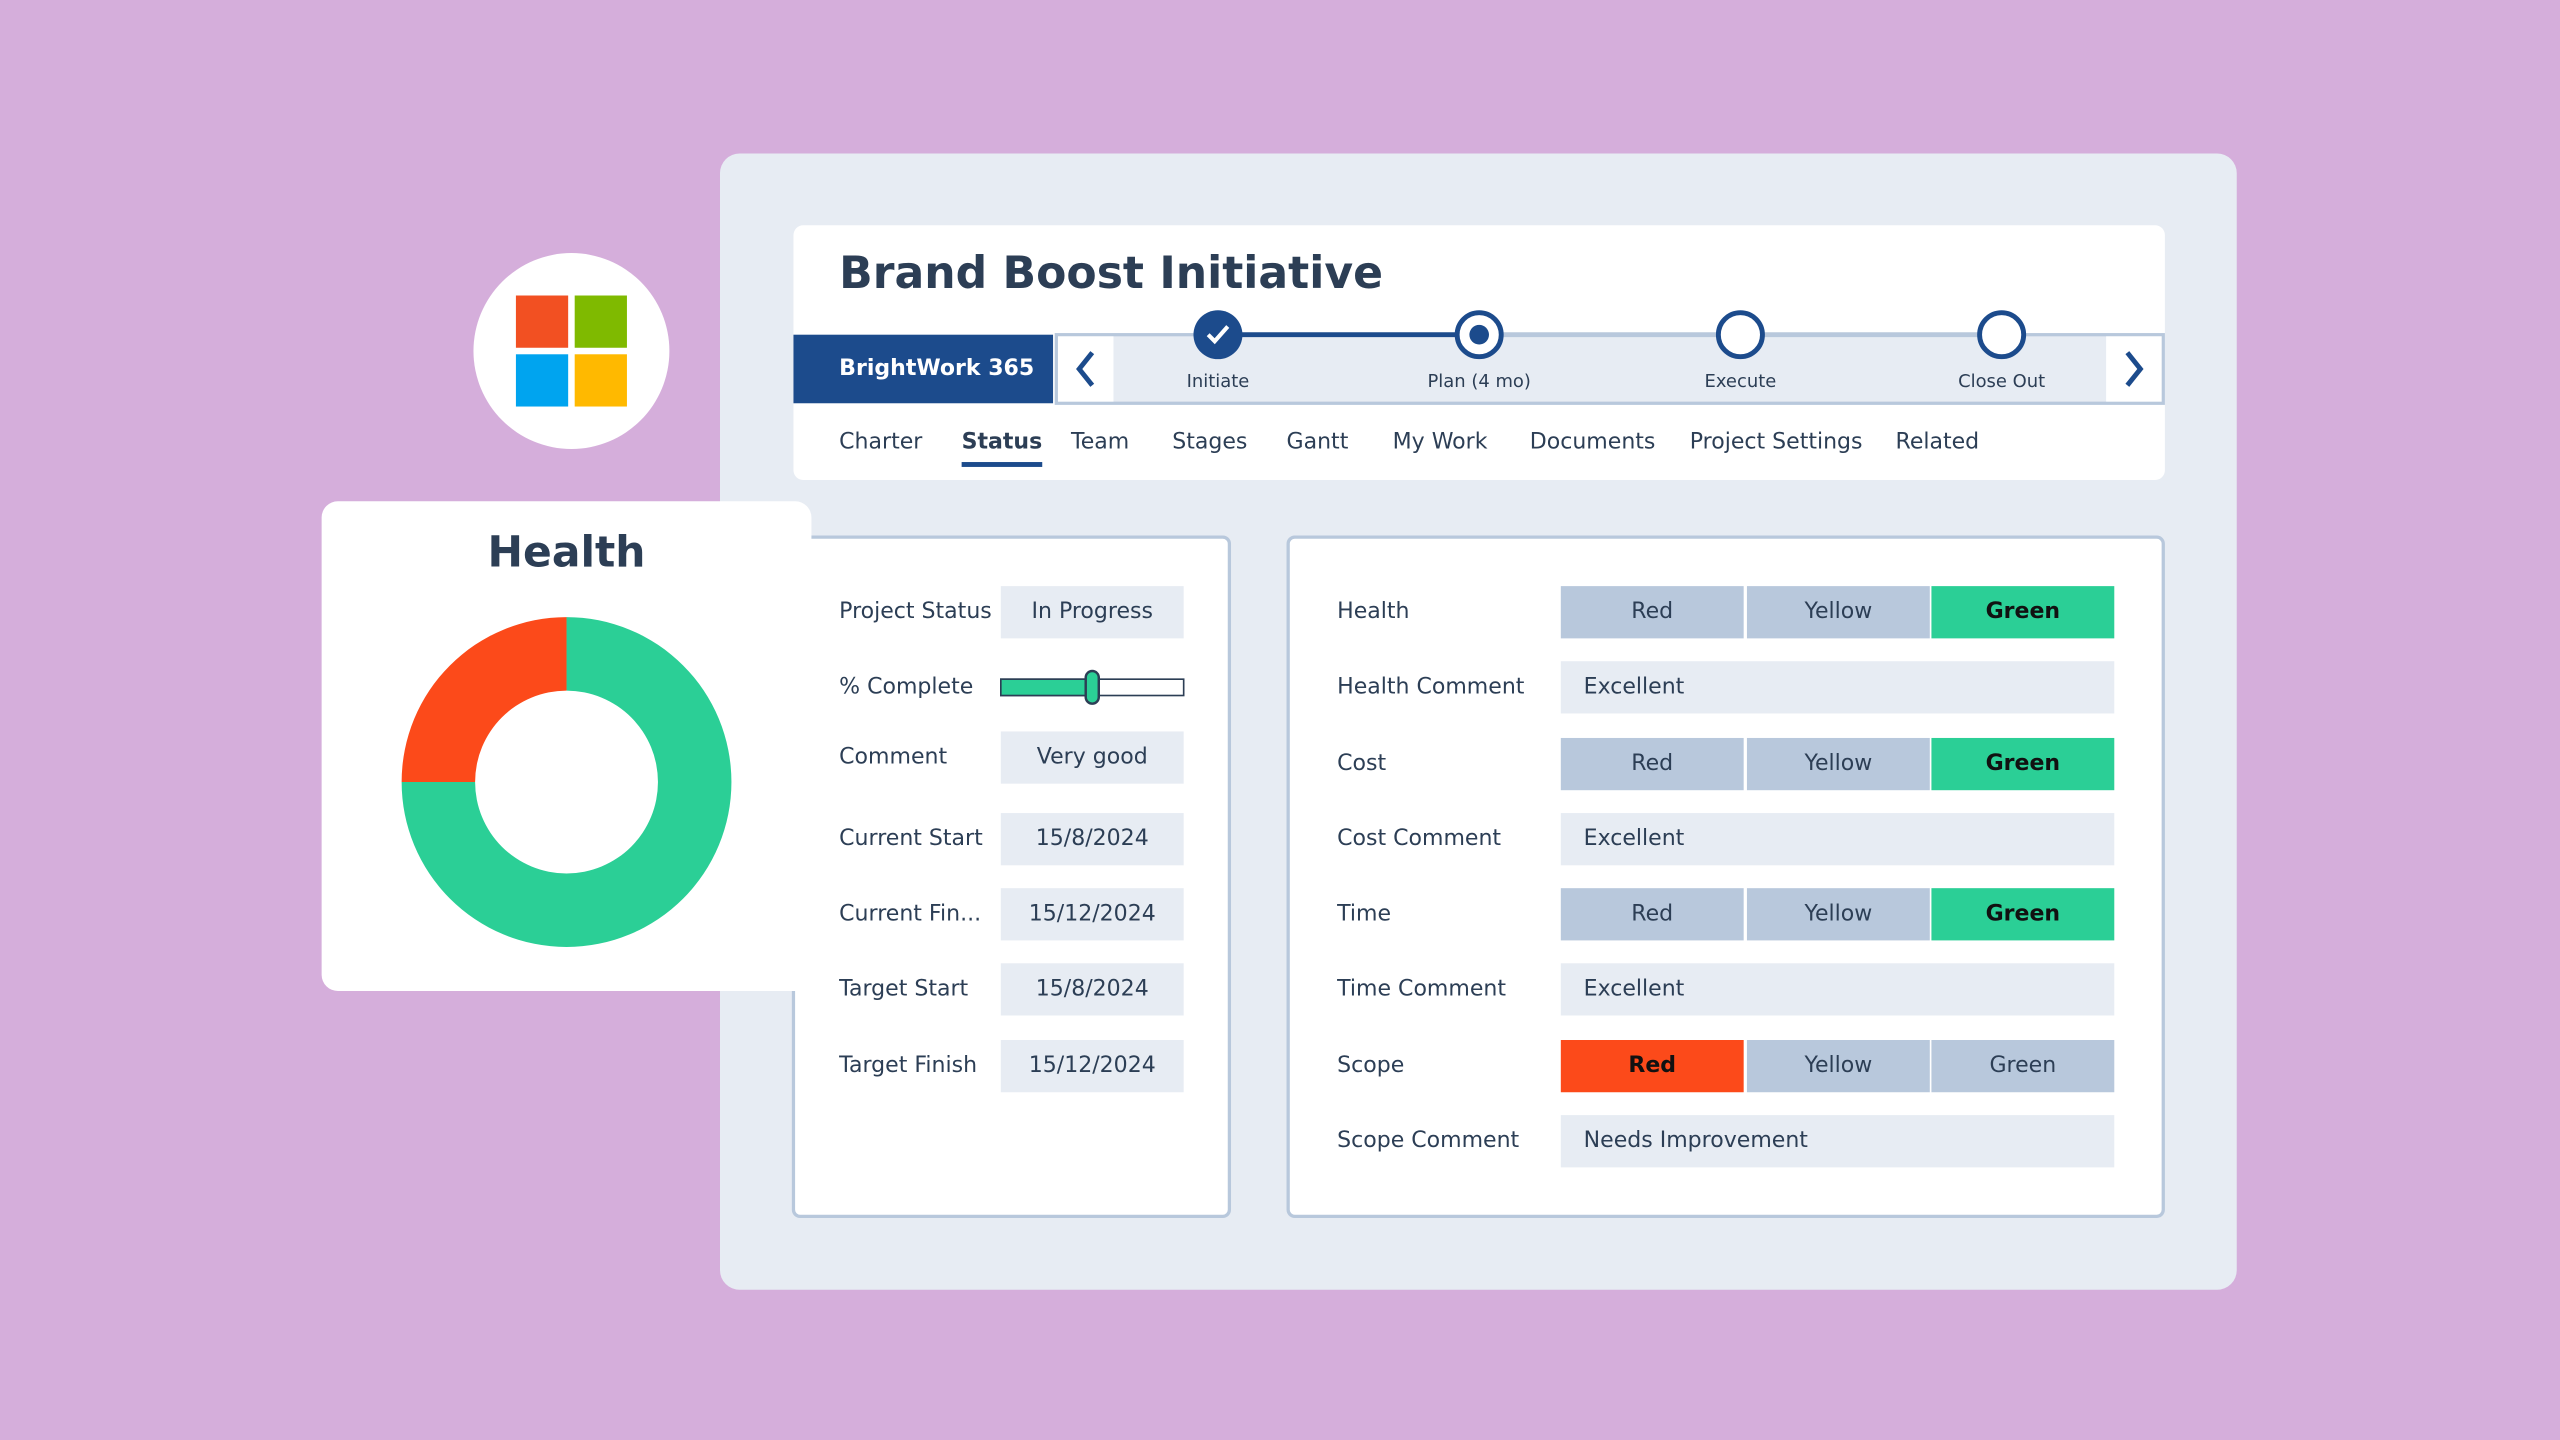  I want to click on stage-label: Execute, so click(1741, 381).